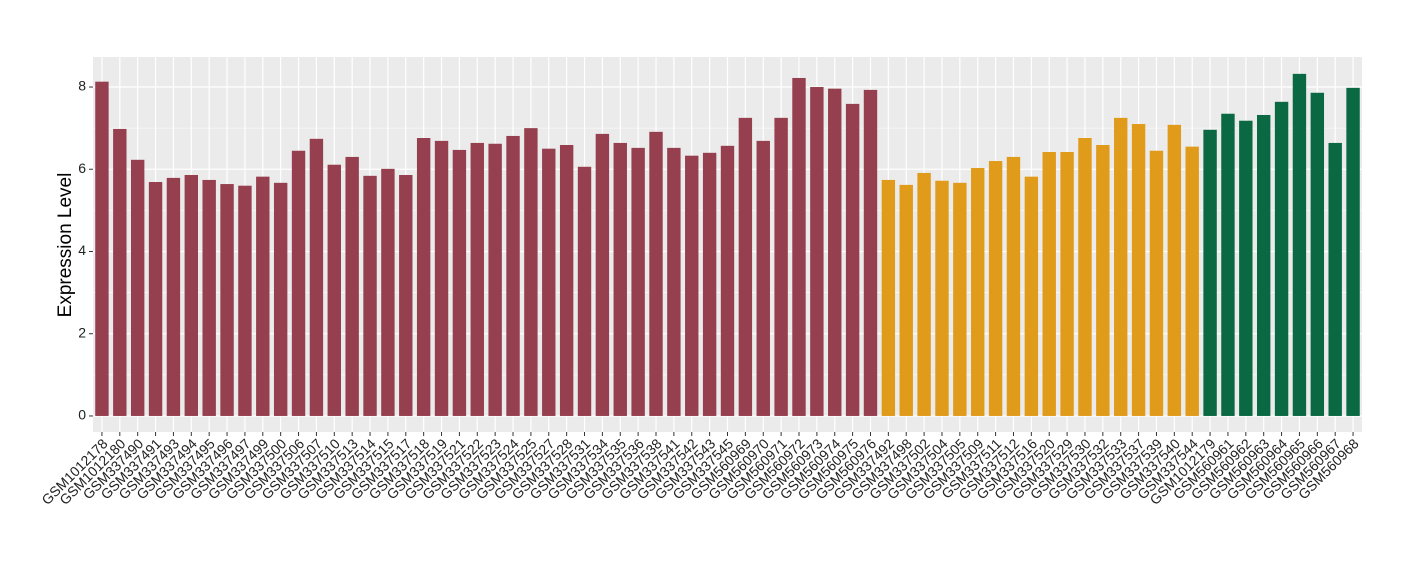  I want to click on y-tick-label: 8, so click(82, 86).